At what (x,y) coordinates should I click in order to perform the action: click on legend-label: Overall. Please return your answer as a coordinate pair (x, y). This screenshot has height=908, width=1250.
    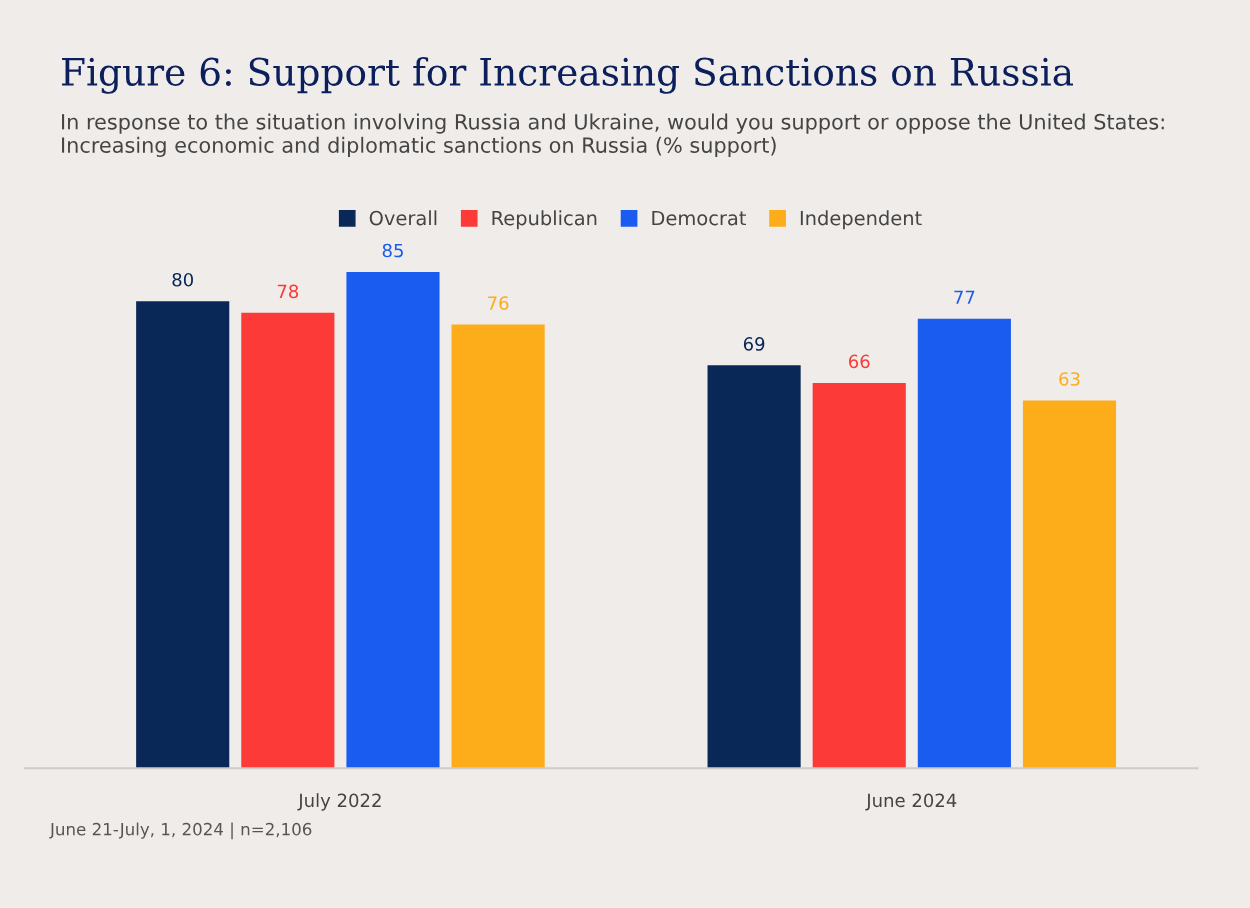
    Looking at the image, I should click on (403, 218).